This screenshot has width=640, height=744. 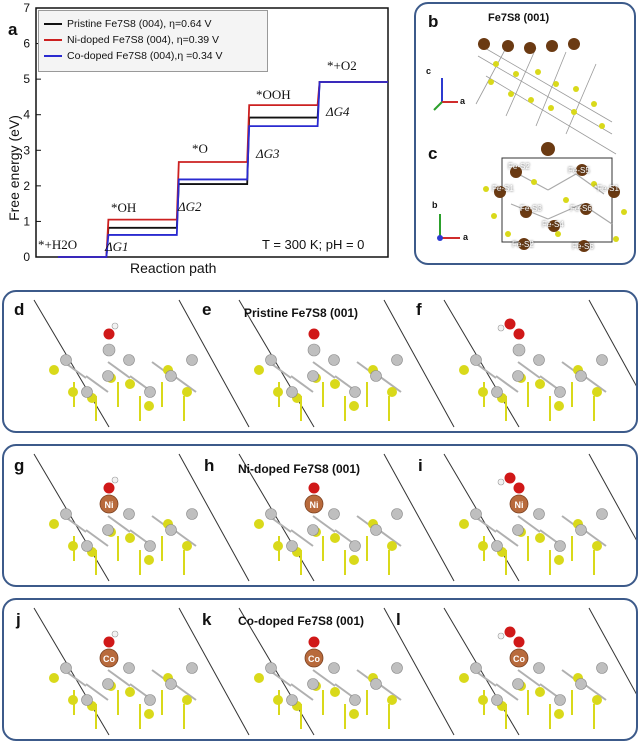 I want to click on site-label-9: Fe-S6, so click(x=583, y=246).